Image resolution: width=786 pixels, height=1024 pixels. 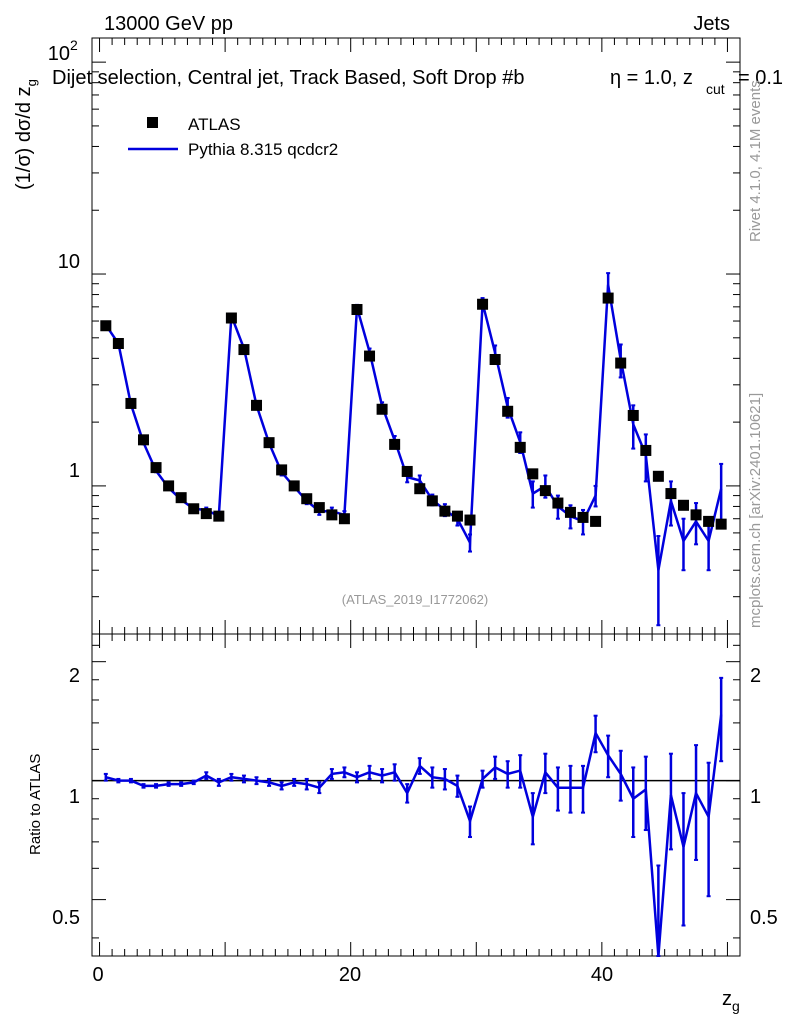 What do you see at coordinates (35, 804) in the screenshot?
I see `ratio-y-axis-title: Ratio to ATLAS` at bounding box center [35, 804].